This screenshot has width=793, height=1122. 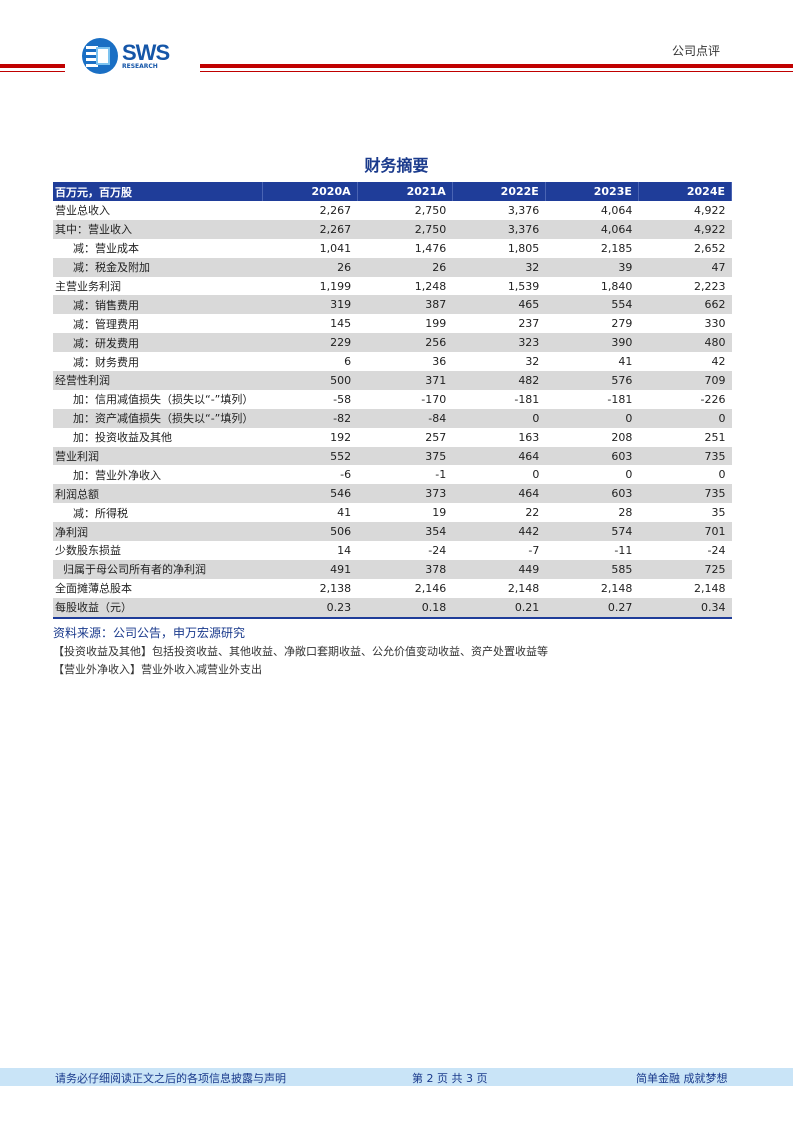 I want to click on row-value: 2,146, so click(x=430, y=588).